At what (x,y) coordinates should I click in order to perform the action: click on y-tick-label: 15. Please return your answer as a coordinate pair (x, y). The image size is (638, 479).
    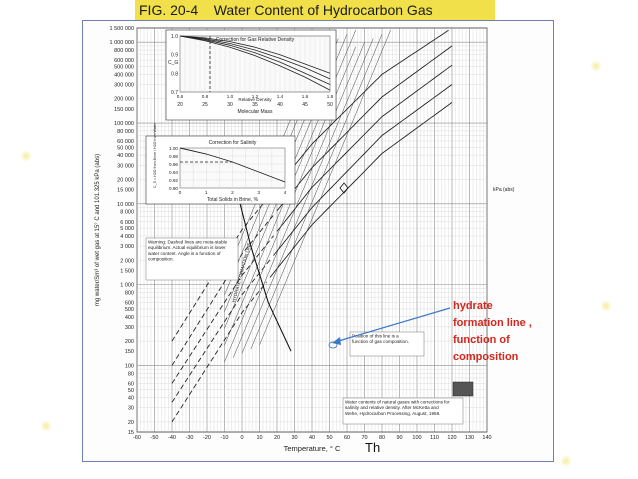
    Looking at the image, I should click on (131, 433).